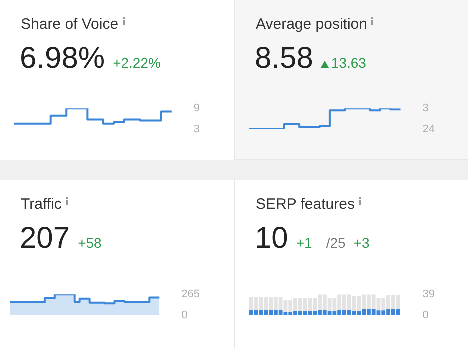 The width and height of the screenshot is (468, 349). What do you see at coordinates (41, 204) in the screenshot?
I see `chart-title: Traffic` at bounding box center [41, 204].